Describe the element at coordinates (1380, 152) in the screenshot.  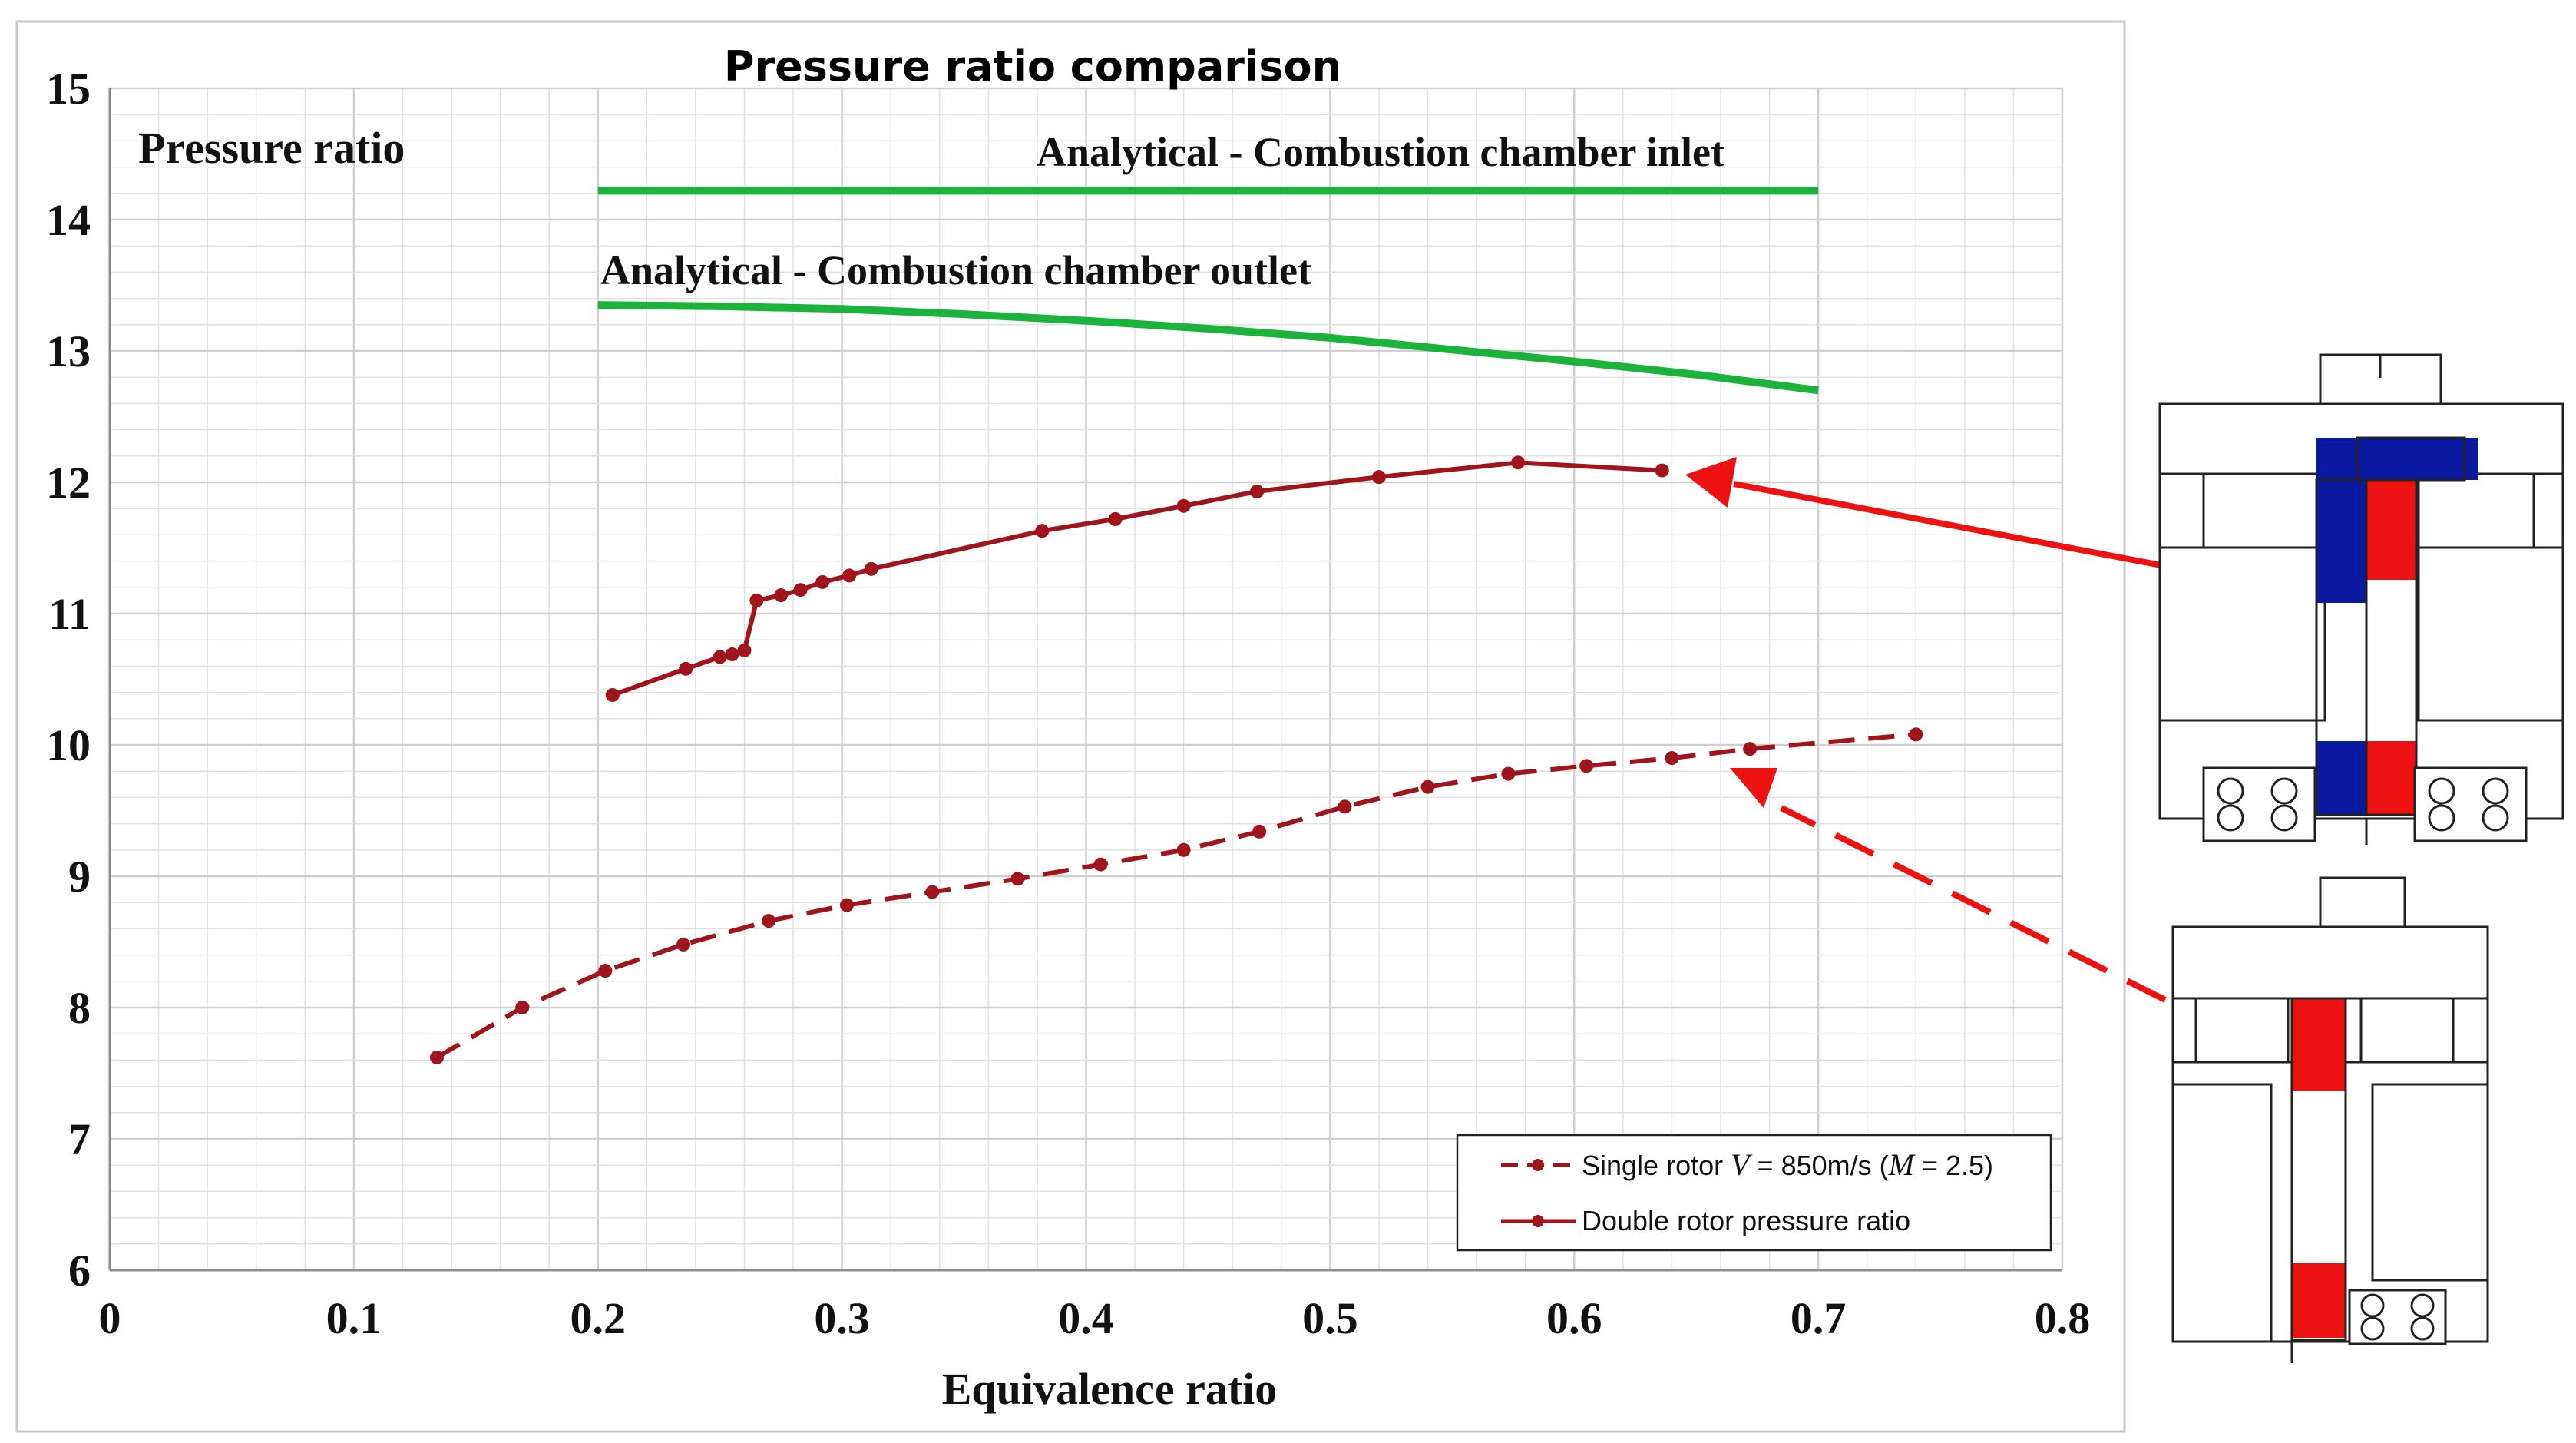
I see `annotation-inlet: Analytical - Combustion chamber inlet` at that location.